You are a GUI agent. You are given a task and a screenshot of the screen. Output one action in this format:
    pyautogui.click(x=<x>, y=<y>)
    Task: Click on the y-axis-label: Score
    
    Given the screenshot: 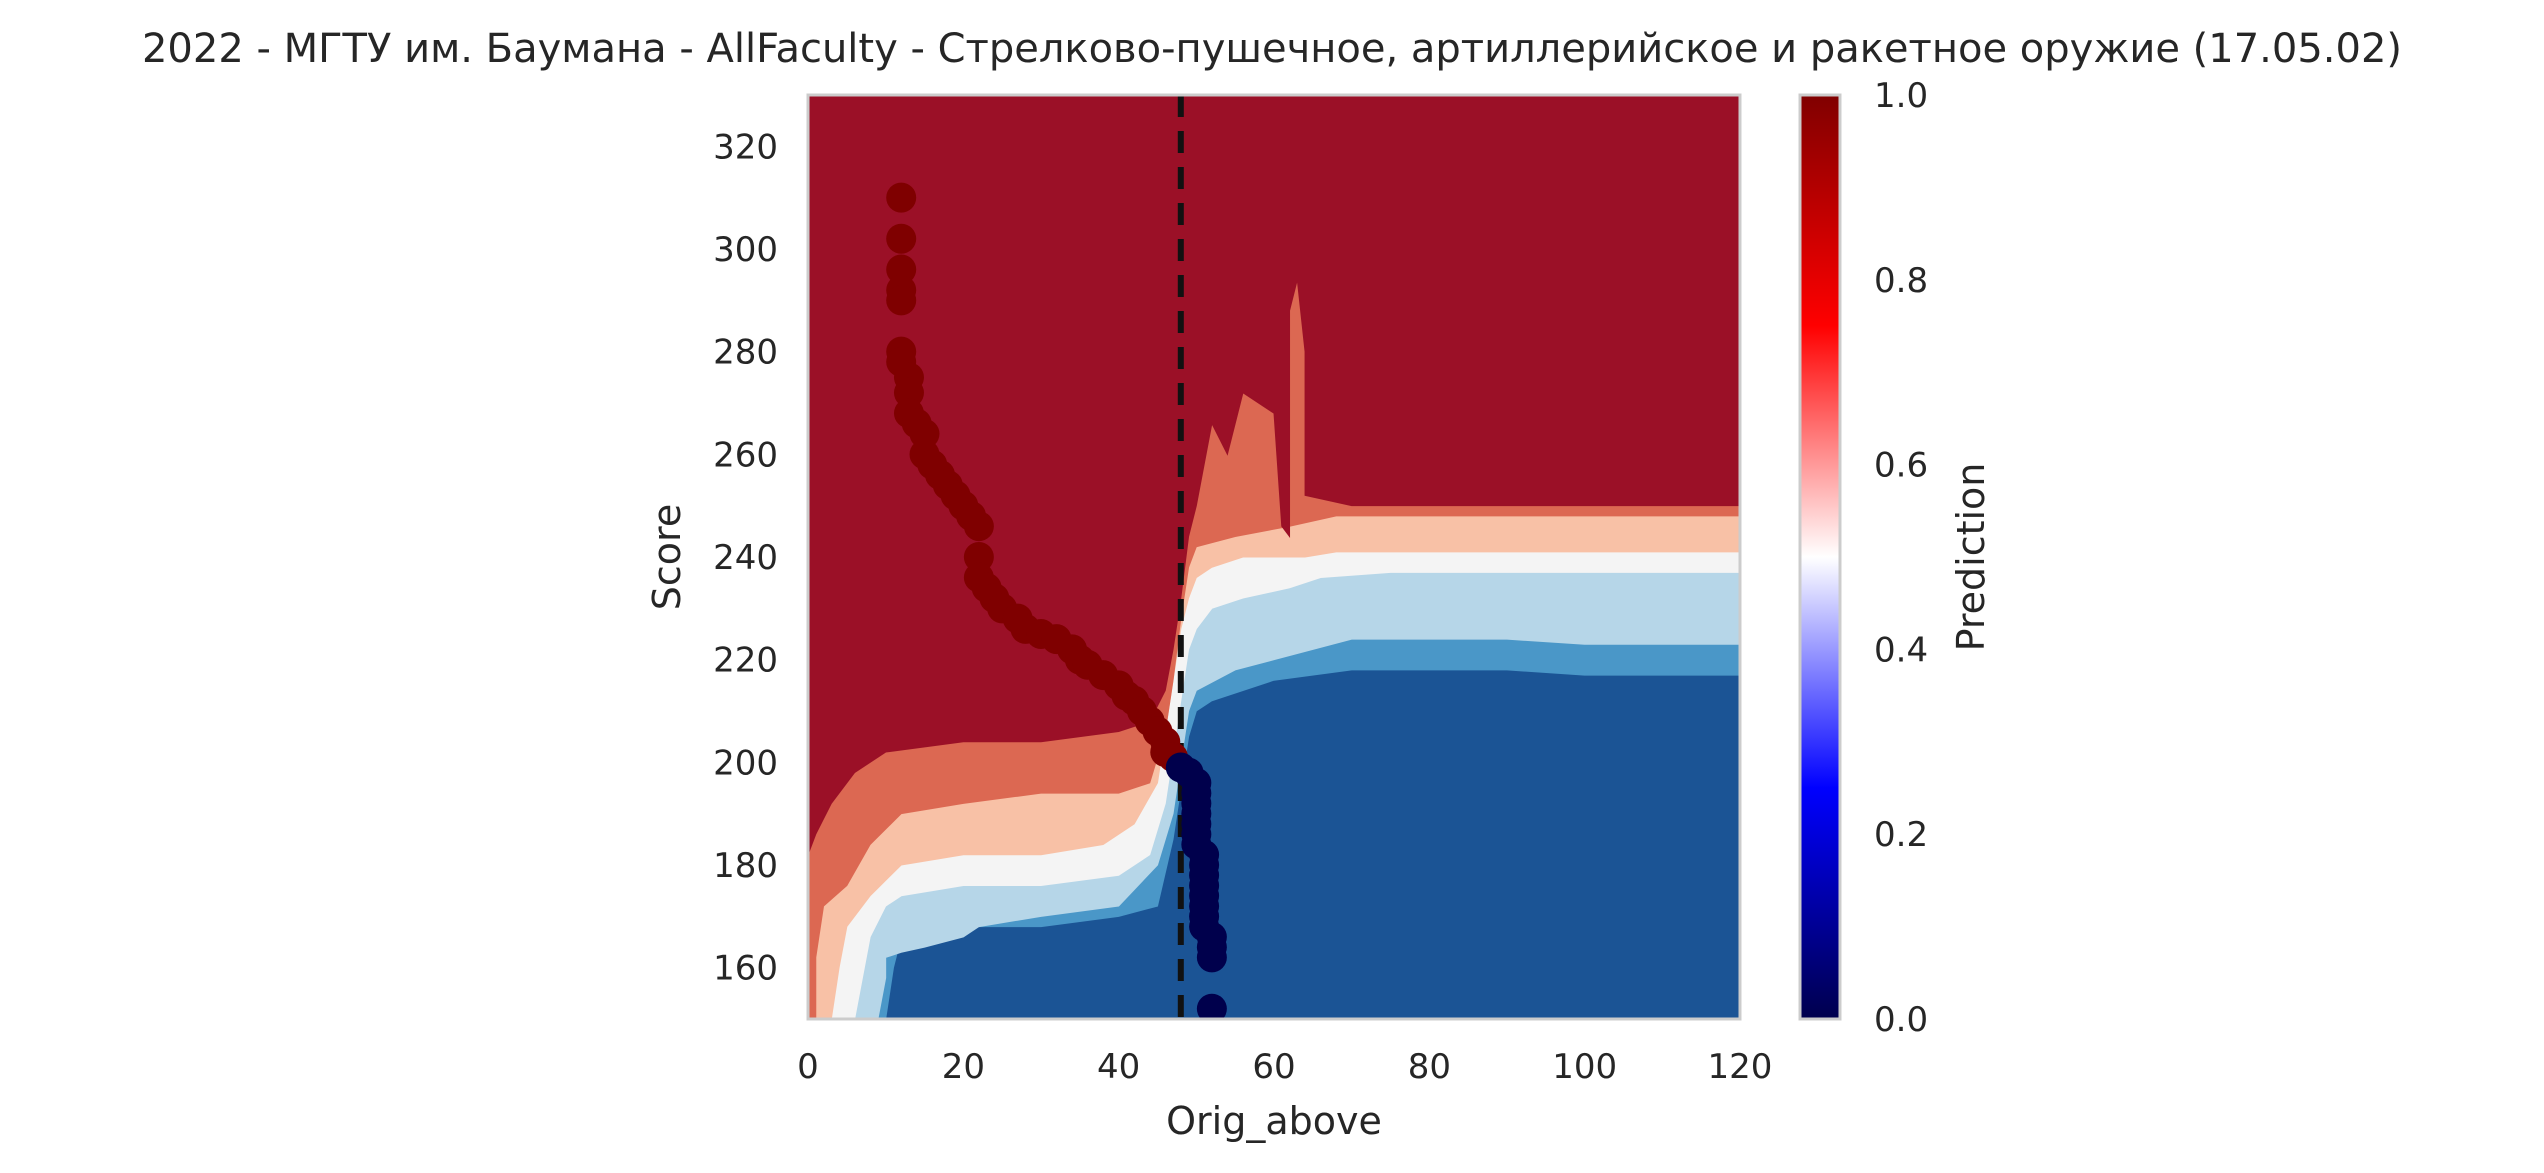 What is the action you would take?
    pyautogui.click(x=667, y=557)
    